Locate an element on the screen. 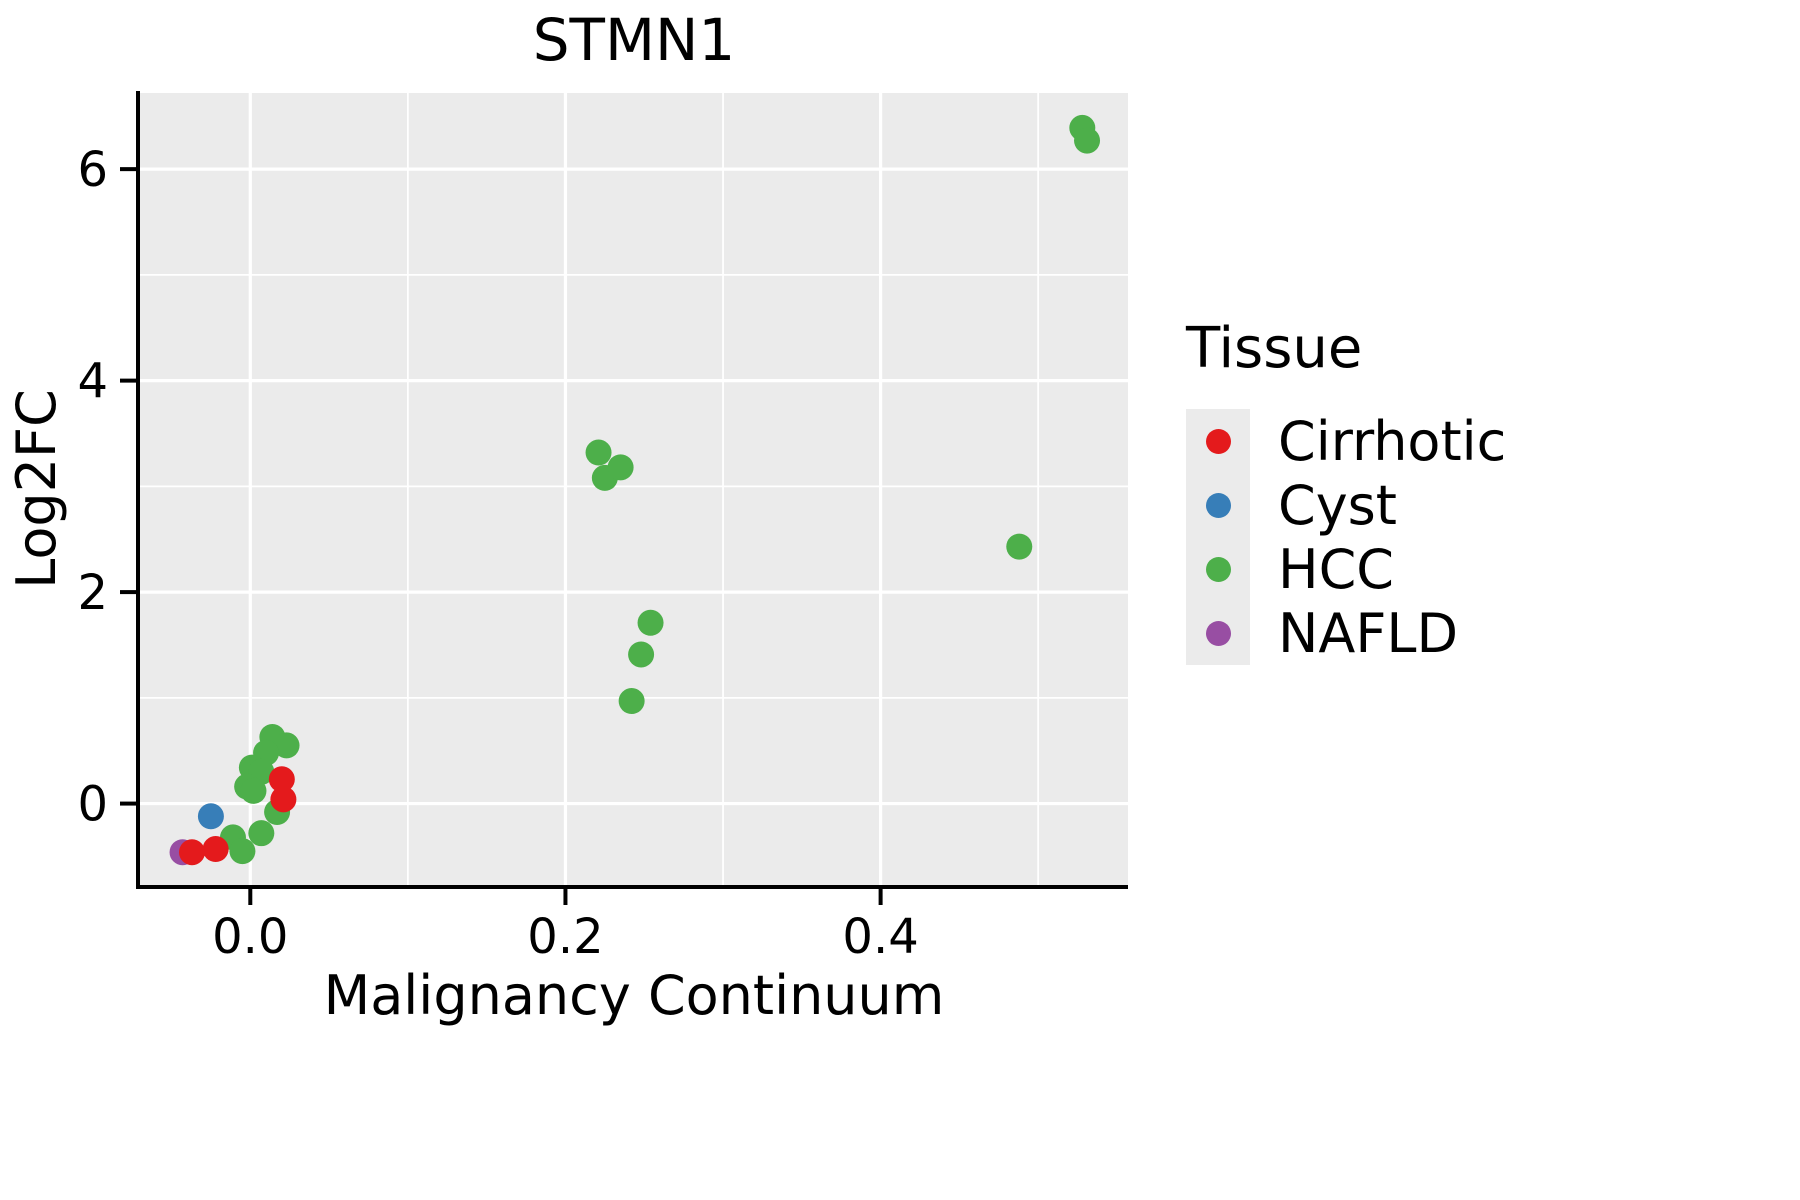 The image size is (1800, 1200). chart-title: STMN1 is located at coordinates (634, 40).